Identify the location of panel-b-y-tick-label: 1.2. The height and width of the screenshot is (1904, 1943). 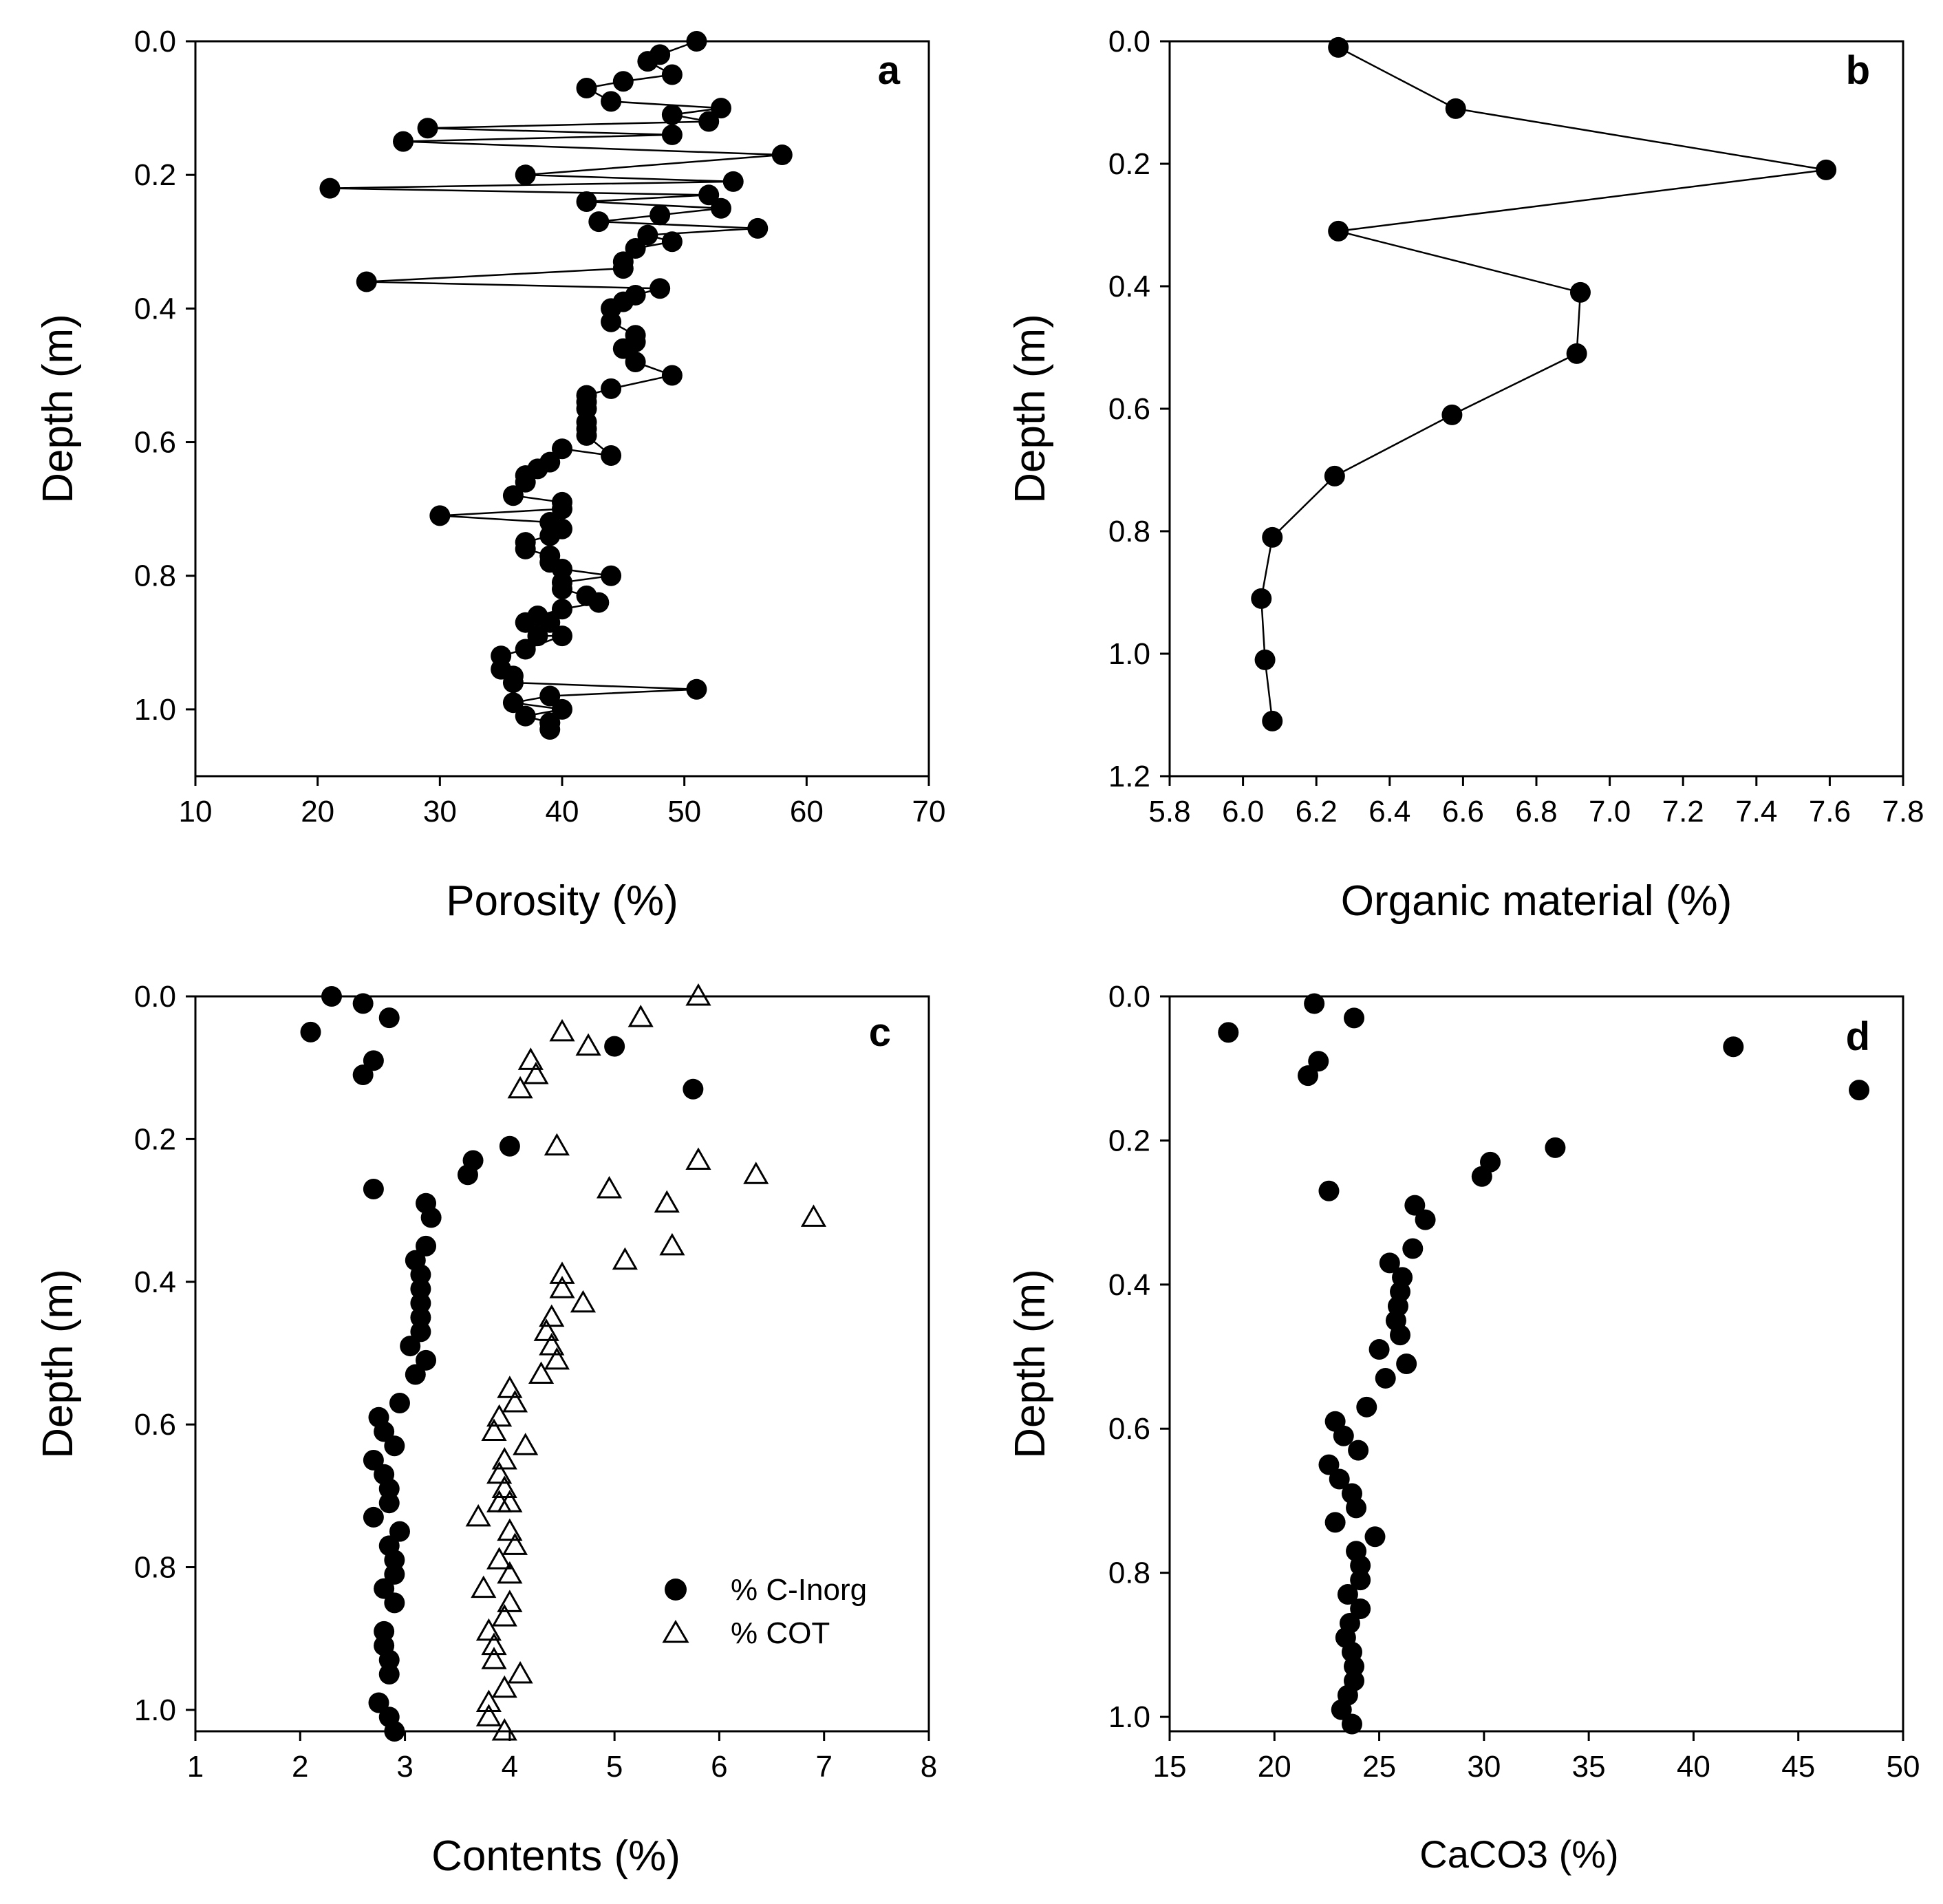
(1129, 776).